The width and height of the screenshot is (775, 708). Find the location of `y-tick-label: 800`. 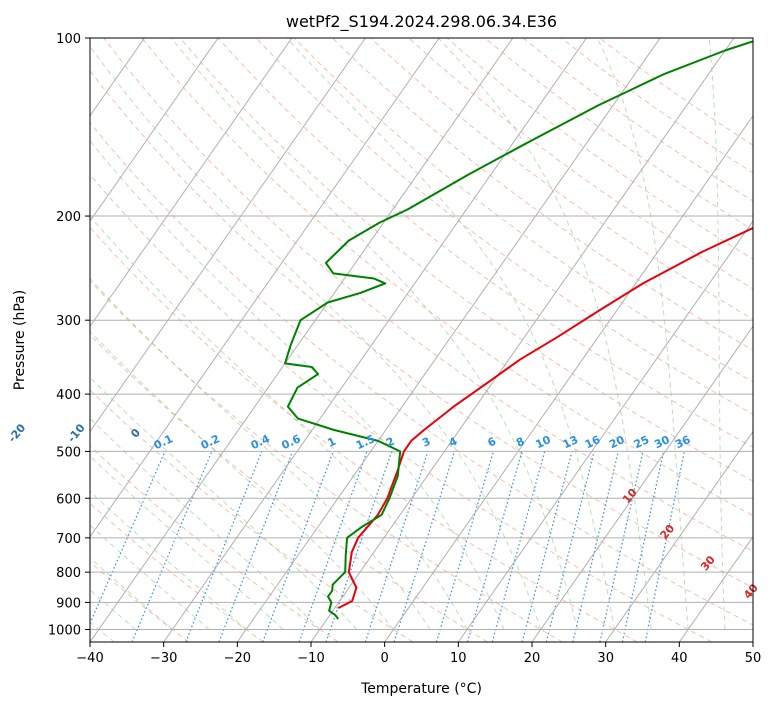

y-tick-label: 800 is located at coordinates (68, 573).